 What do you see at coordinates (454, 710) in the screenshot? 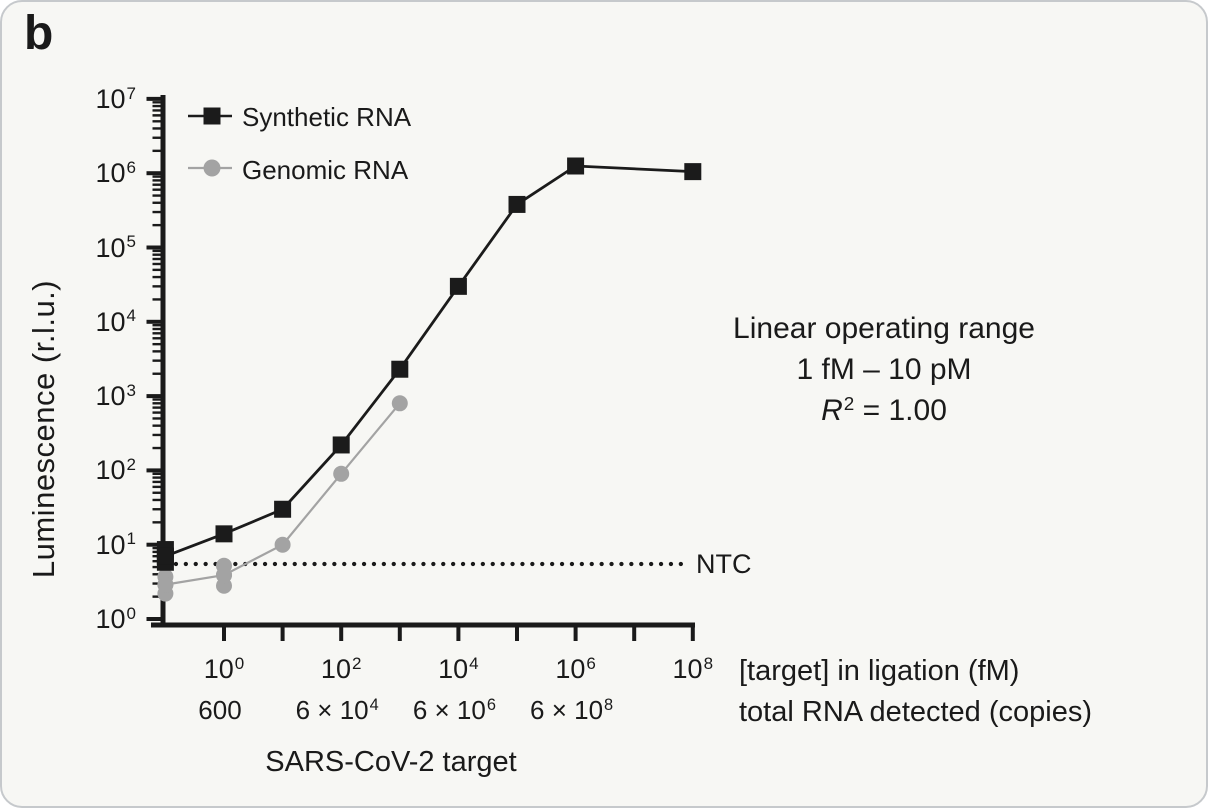
I see `x-tick-label-copies: 6 × 106` at bounding box center [454, 710].